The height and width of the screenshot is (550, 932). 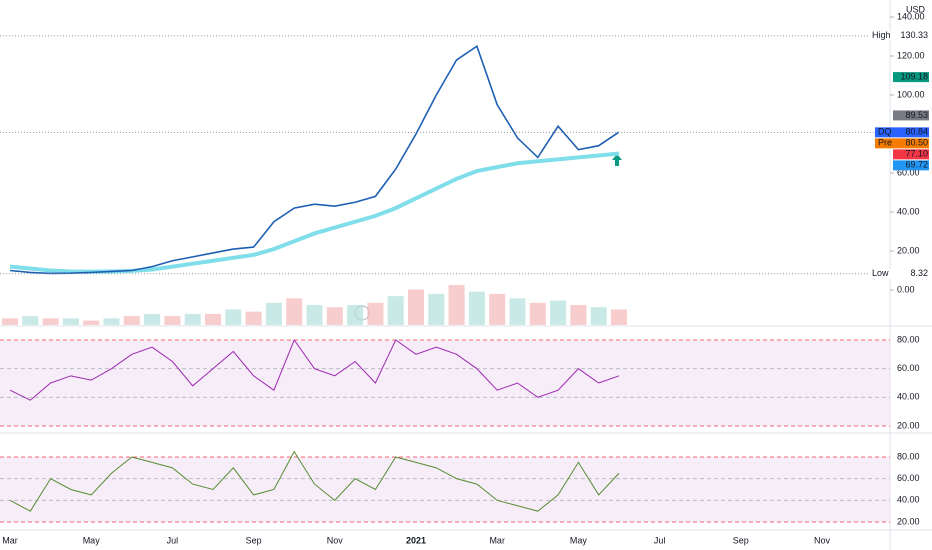 What do you see at coordinates (416, 540) in the screenshot?
I see `x-tick-label: 2021` at bounding box center [416, 540].